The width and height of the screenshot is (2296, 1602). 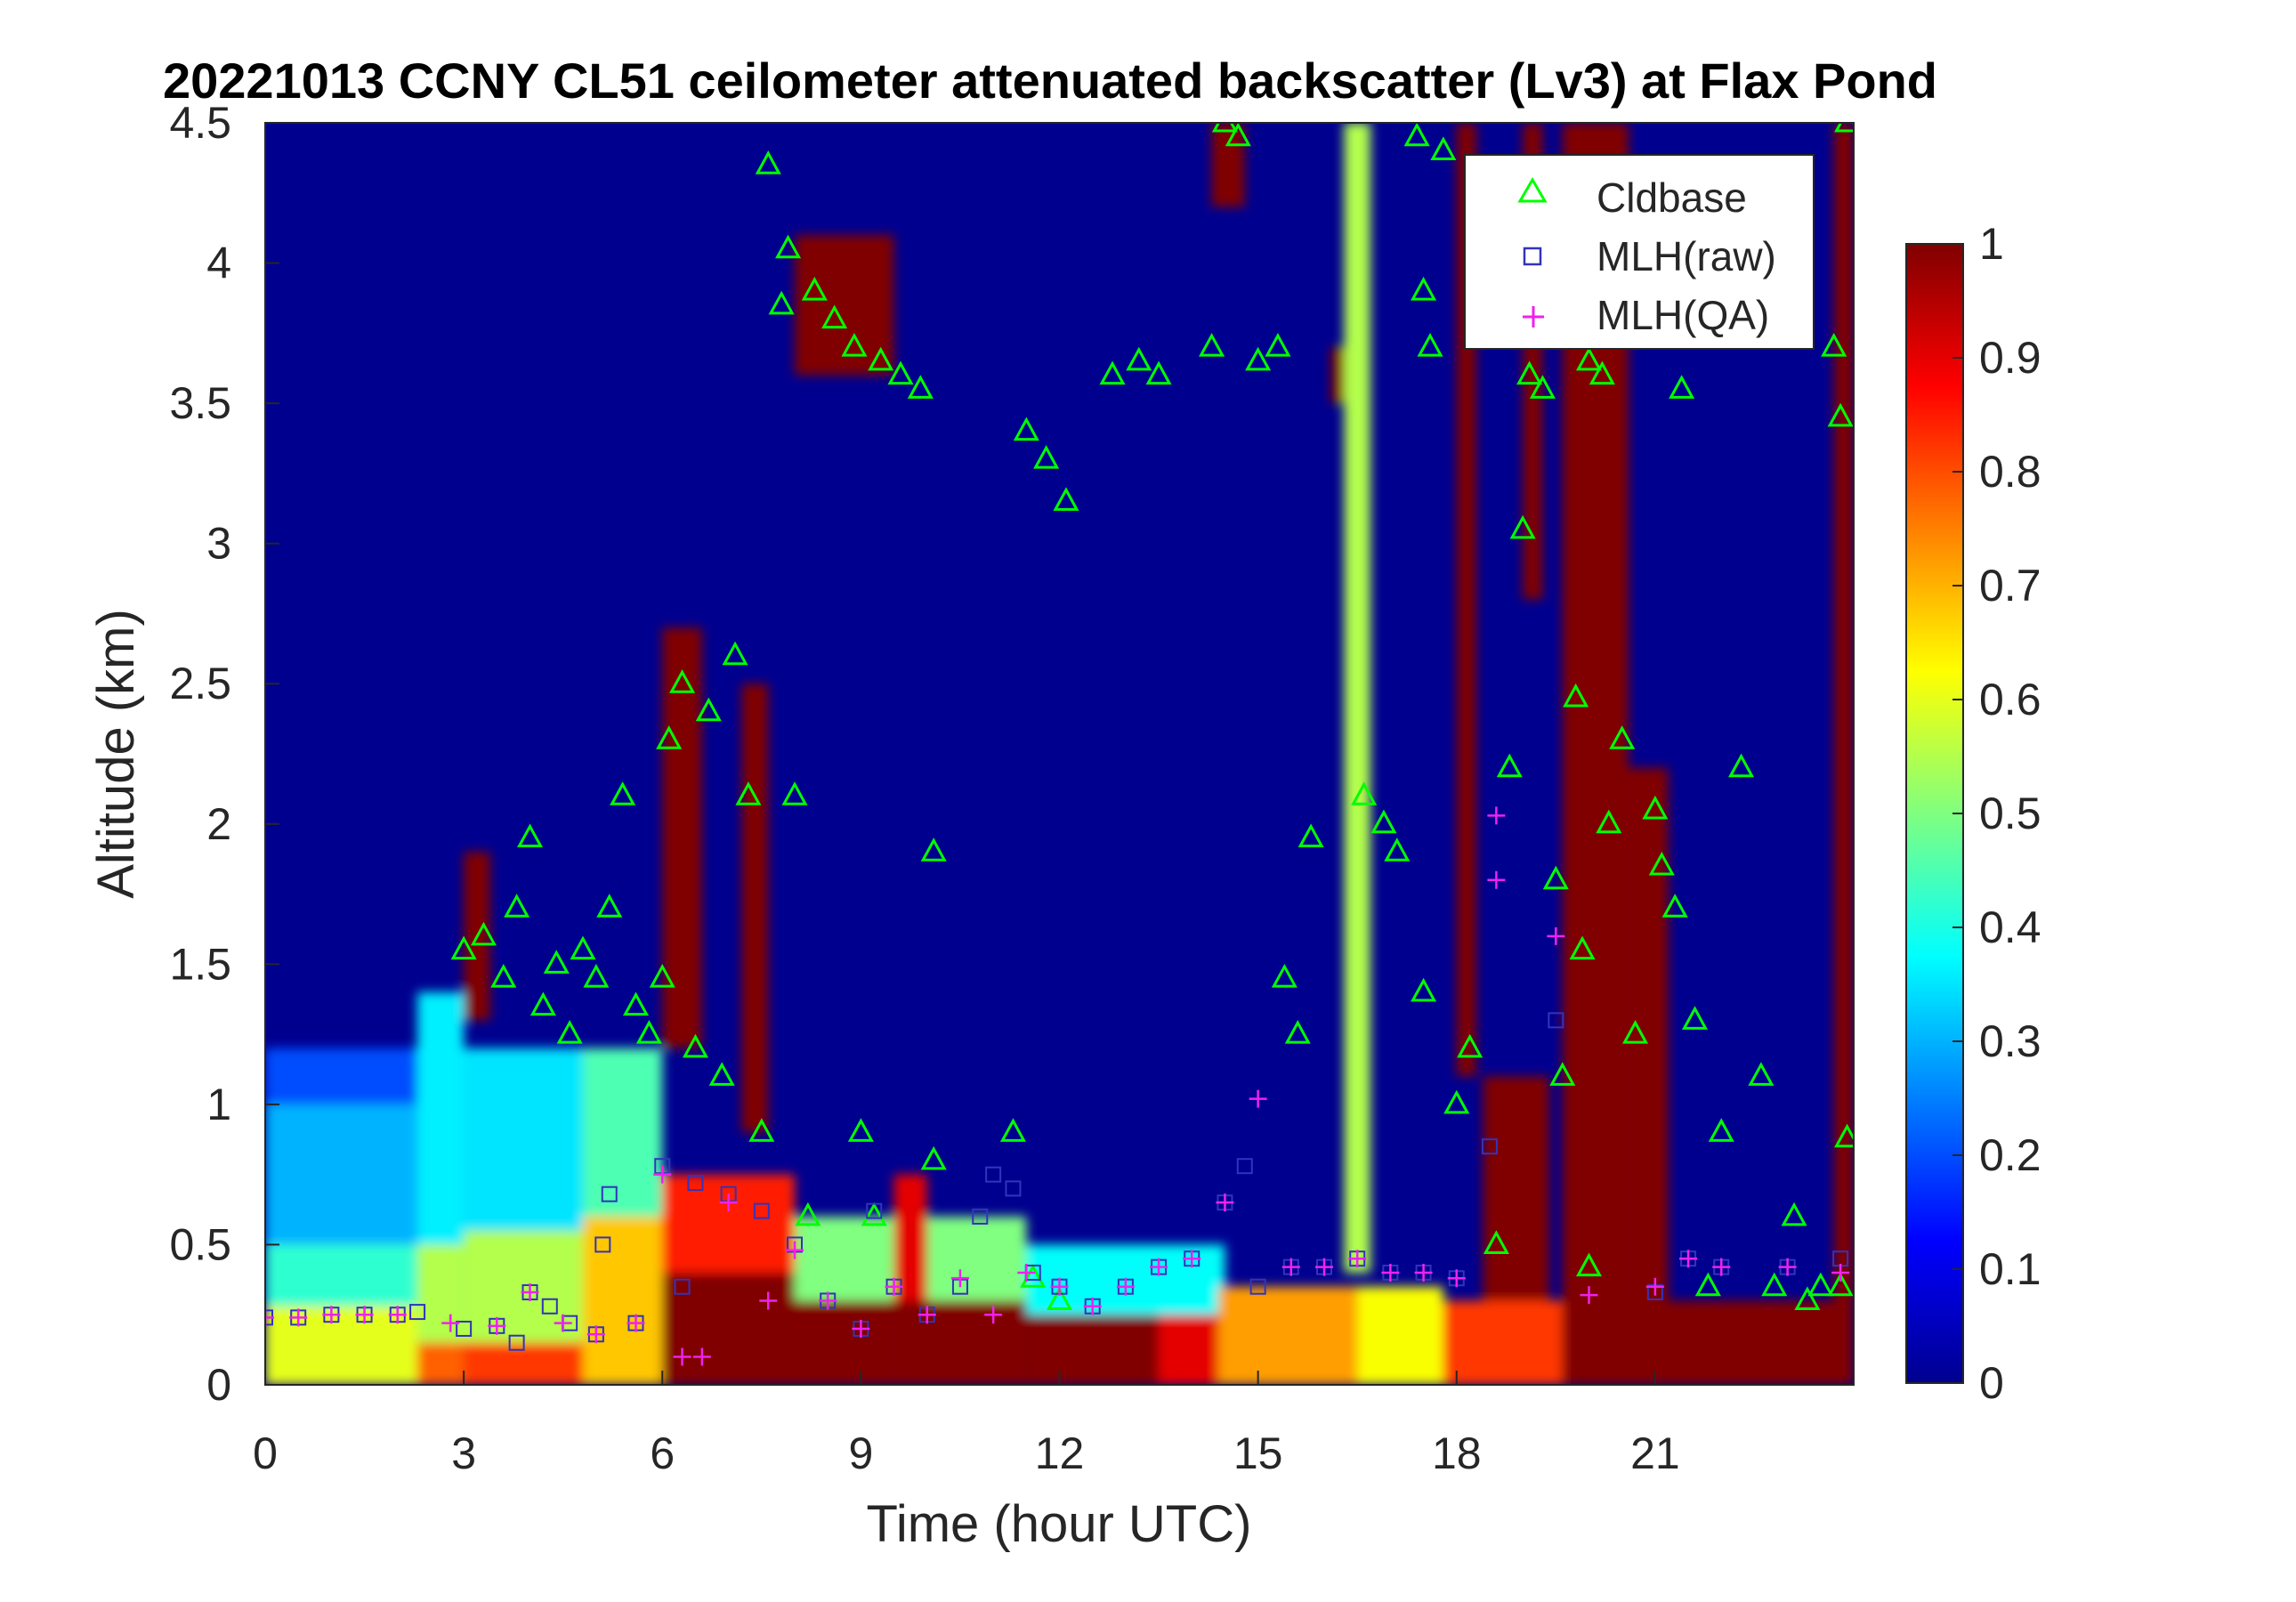 I want to click on x-tick-label: 6, so click(x=662, y=1453).